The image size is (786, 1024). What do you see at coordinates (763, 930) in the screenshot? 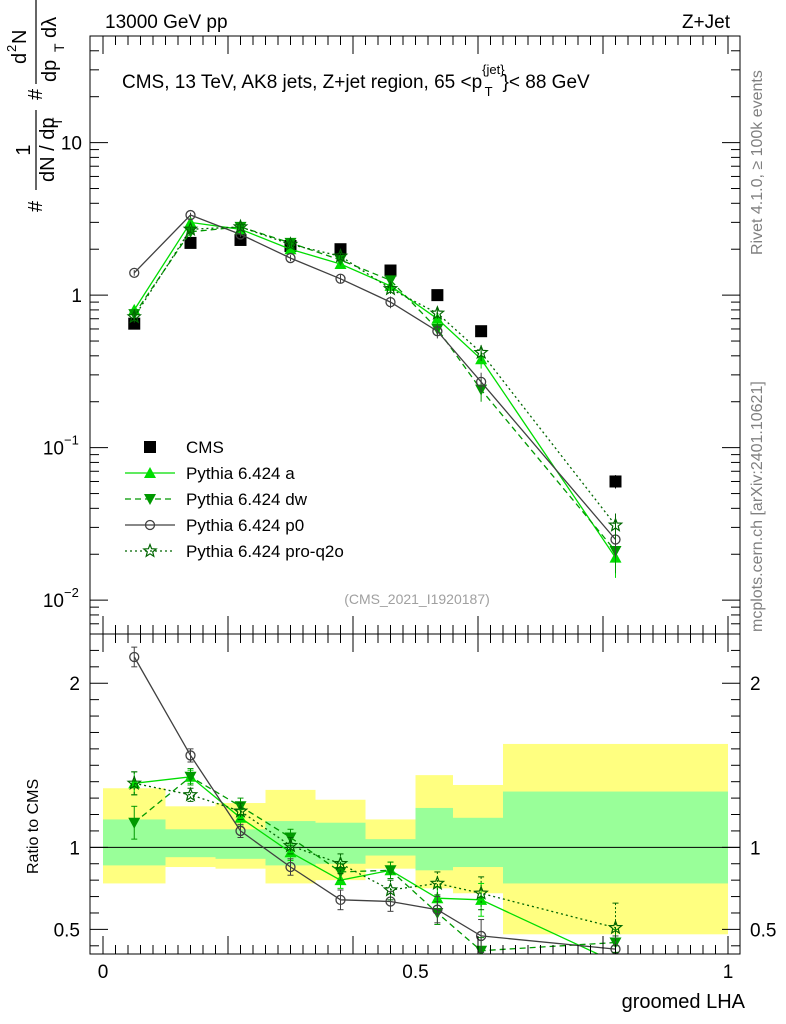
I see `ratio-y-tick-label-right: 0.5` at bounding box center [763, 930].